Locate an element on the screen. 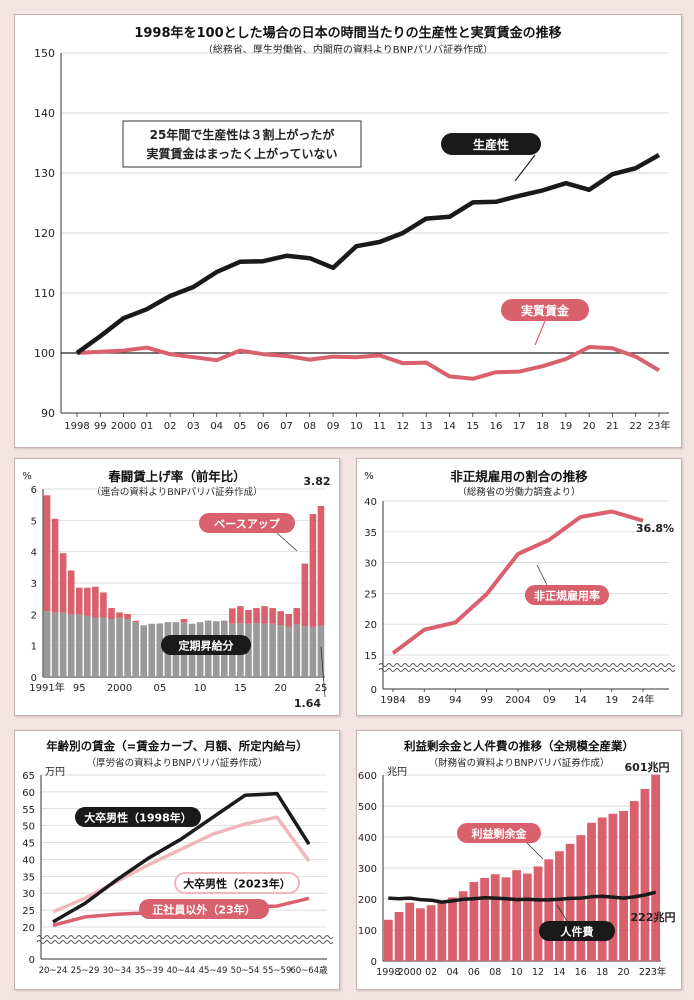  end-value-label: 36.8% is located at coordinates (655, 528).